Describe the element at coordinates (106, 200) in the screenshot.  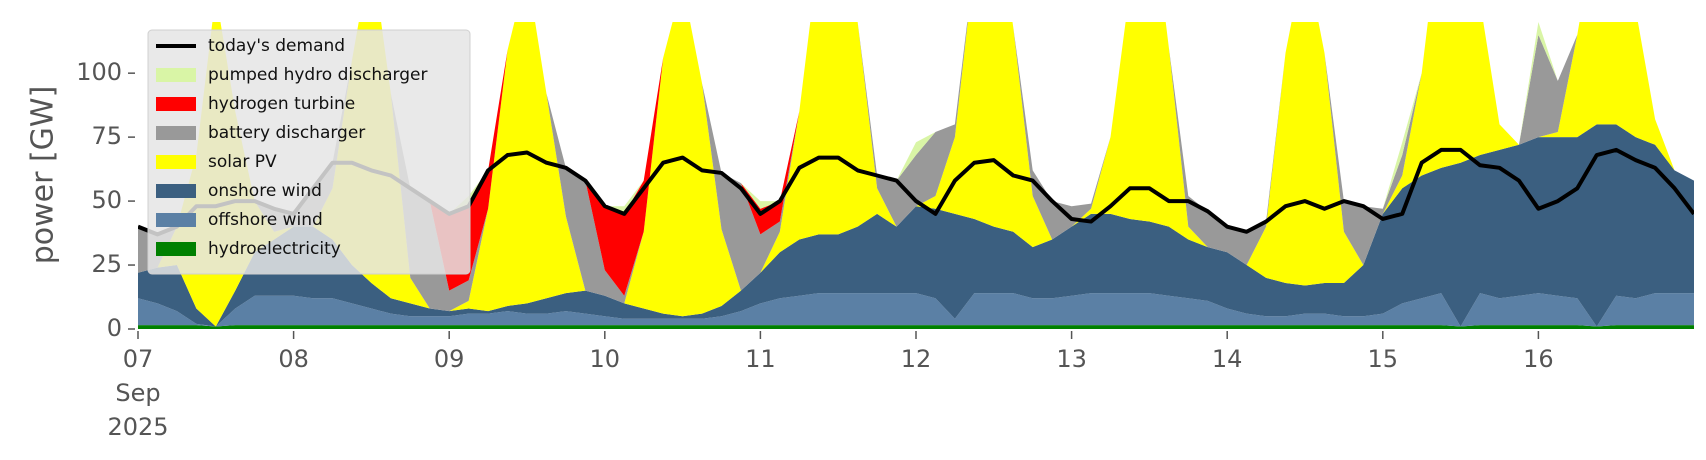
I see `y-tick-label: 50` at that location.